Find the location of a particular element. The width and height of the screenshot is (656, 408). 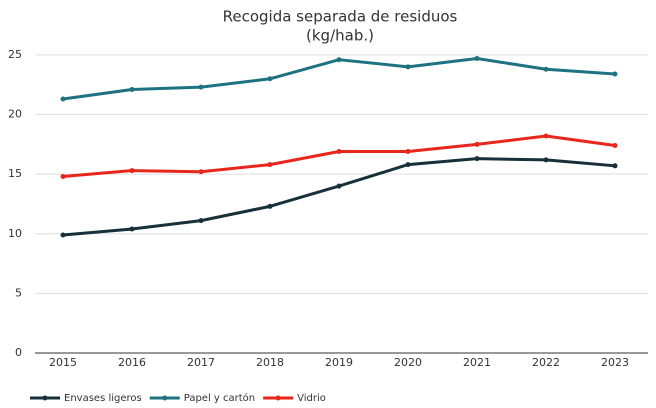

x-tick-label: 2017 is located at coordinates (201, 362).